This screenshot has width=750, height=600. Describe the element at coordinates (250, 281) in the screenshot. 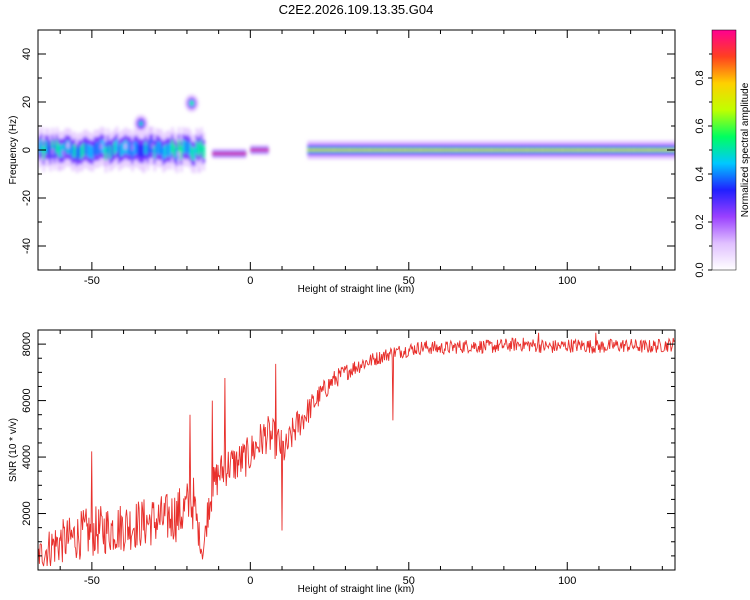

I see `x-tick-label: 0` at that location.